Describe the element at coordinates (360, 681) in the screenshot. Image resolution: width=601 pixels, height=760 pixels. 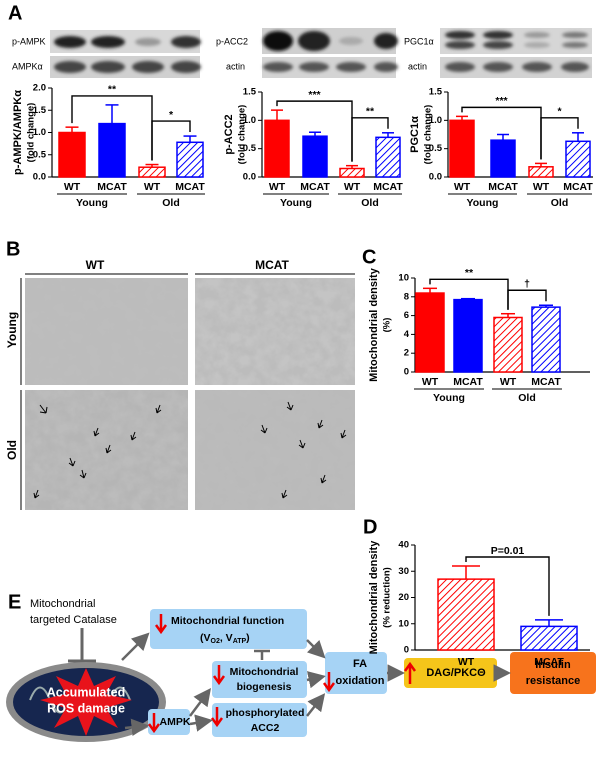
I see `node-label: oxidation` at that location.